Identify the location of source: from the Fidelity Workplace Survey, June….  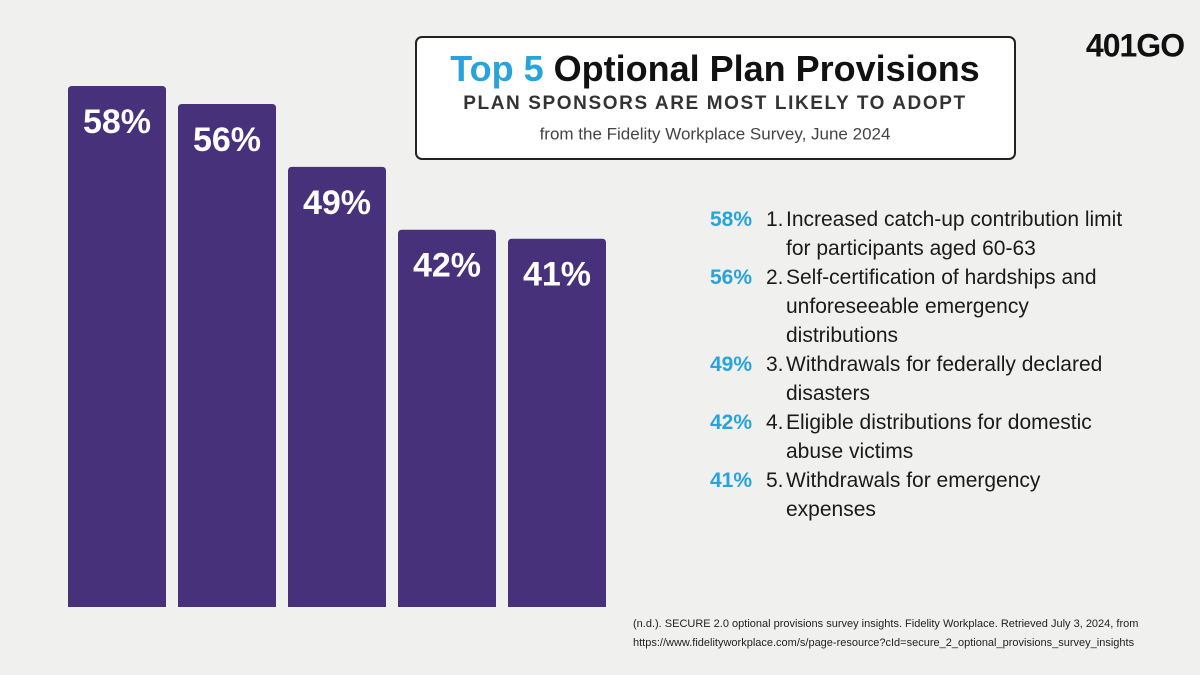
(715, 133).